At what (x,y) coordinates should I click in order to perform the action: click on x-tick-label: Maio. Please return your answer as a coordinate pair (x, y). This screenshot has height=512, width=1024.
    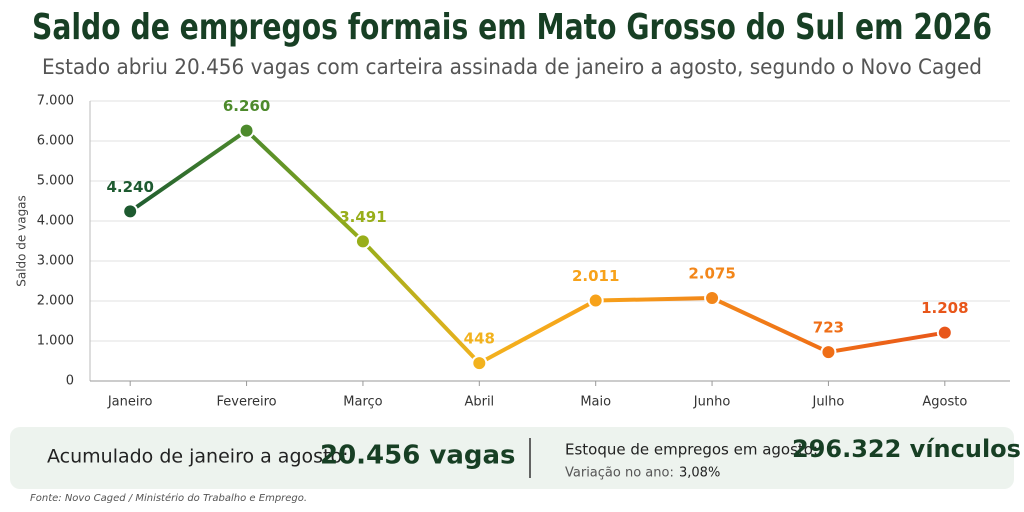
    Looking at the image, I should click on (595, 402).